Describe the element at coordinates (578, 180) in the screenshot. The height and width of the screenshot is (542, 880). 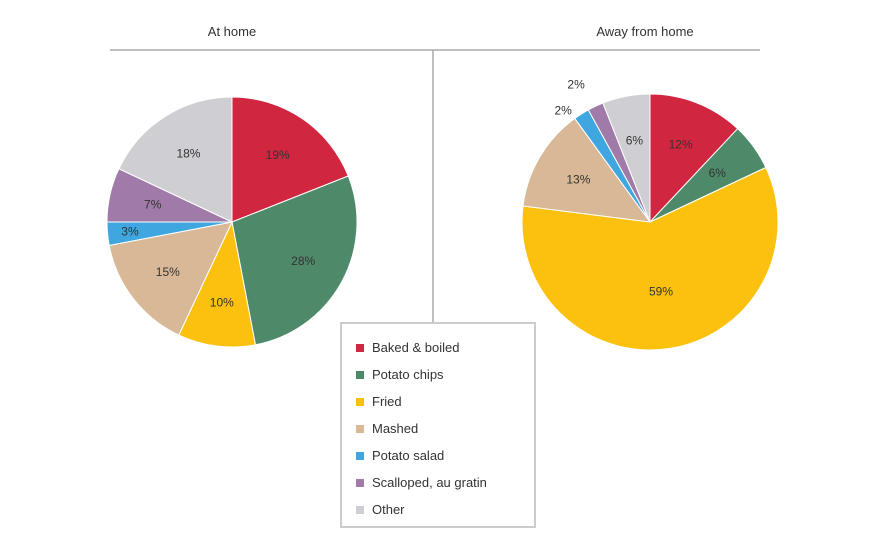
I see `data-label: 13%` at that location.